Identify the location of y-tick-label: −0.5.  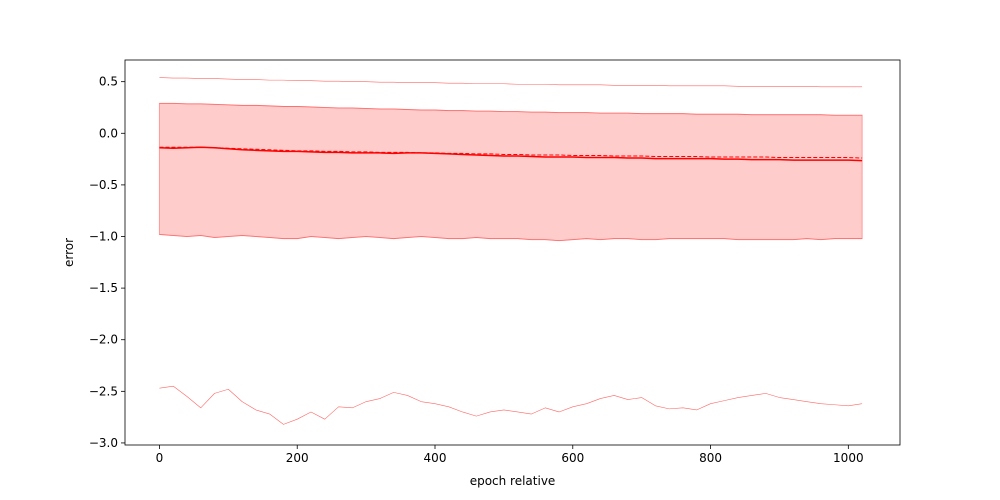
(103, 185).